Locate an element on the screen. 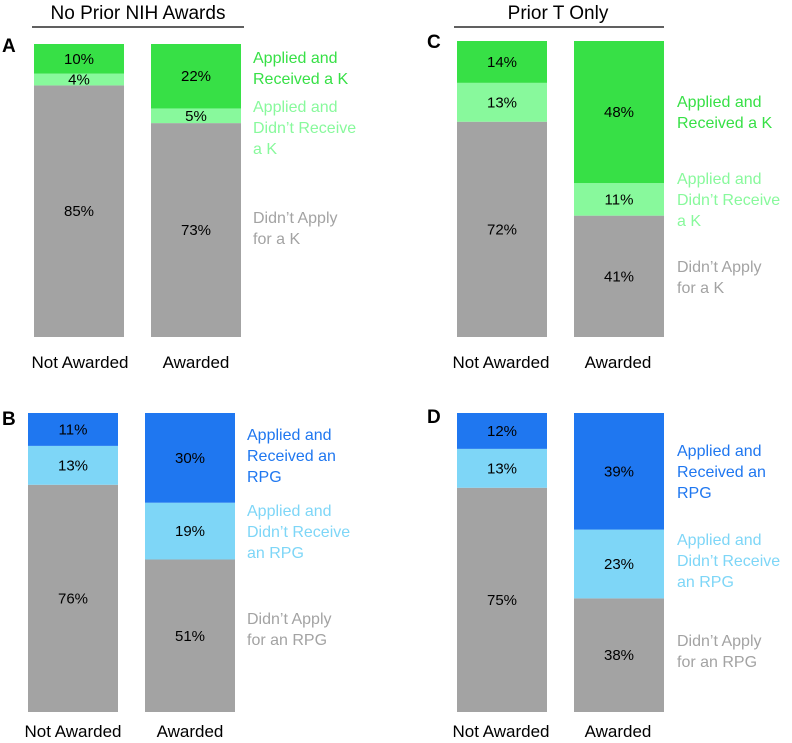  data-label-not-awarded-didnt-apply-for-an-rpg: 75% is located at coordinates (502, 600).